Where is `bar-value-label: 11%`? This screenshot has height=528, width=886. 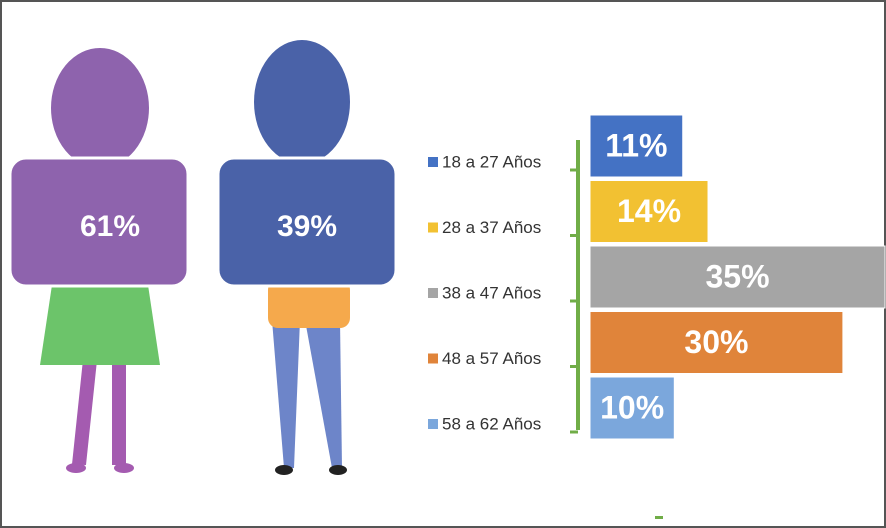 bar-value-label: 11% is located at coordinates (636, 145).